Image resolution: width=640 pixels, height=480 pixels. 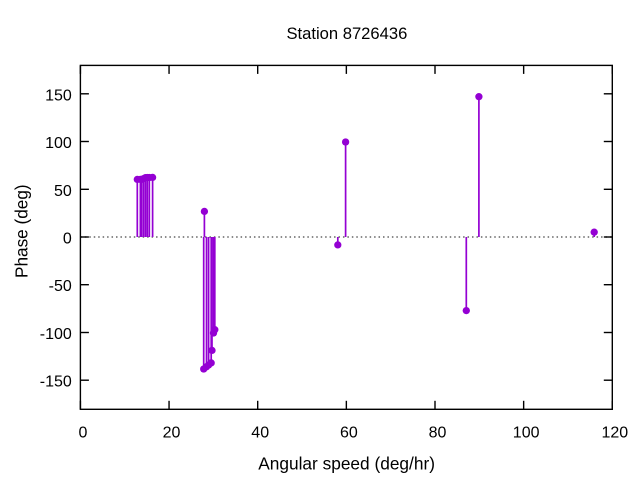 I want to click on svg-text: -50, so click(x=60, y=286).